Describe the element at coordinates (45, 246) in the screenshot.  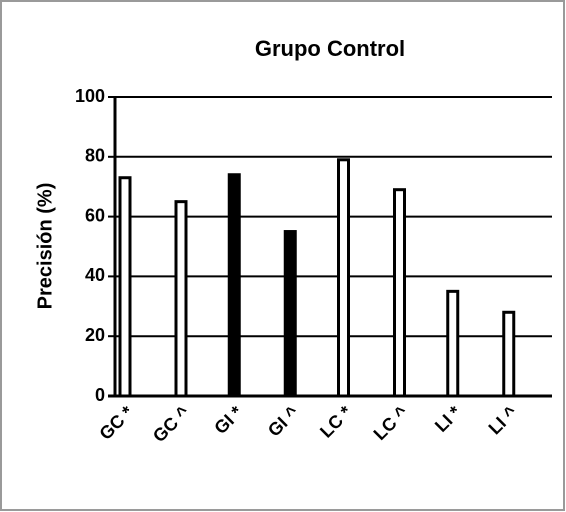
I see `y-axis-label: Precisión (%)` at that location.